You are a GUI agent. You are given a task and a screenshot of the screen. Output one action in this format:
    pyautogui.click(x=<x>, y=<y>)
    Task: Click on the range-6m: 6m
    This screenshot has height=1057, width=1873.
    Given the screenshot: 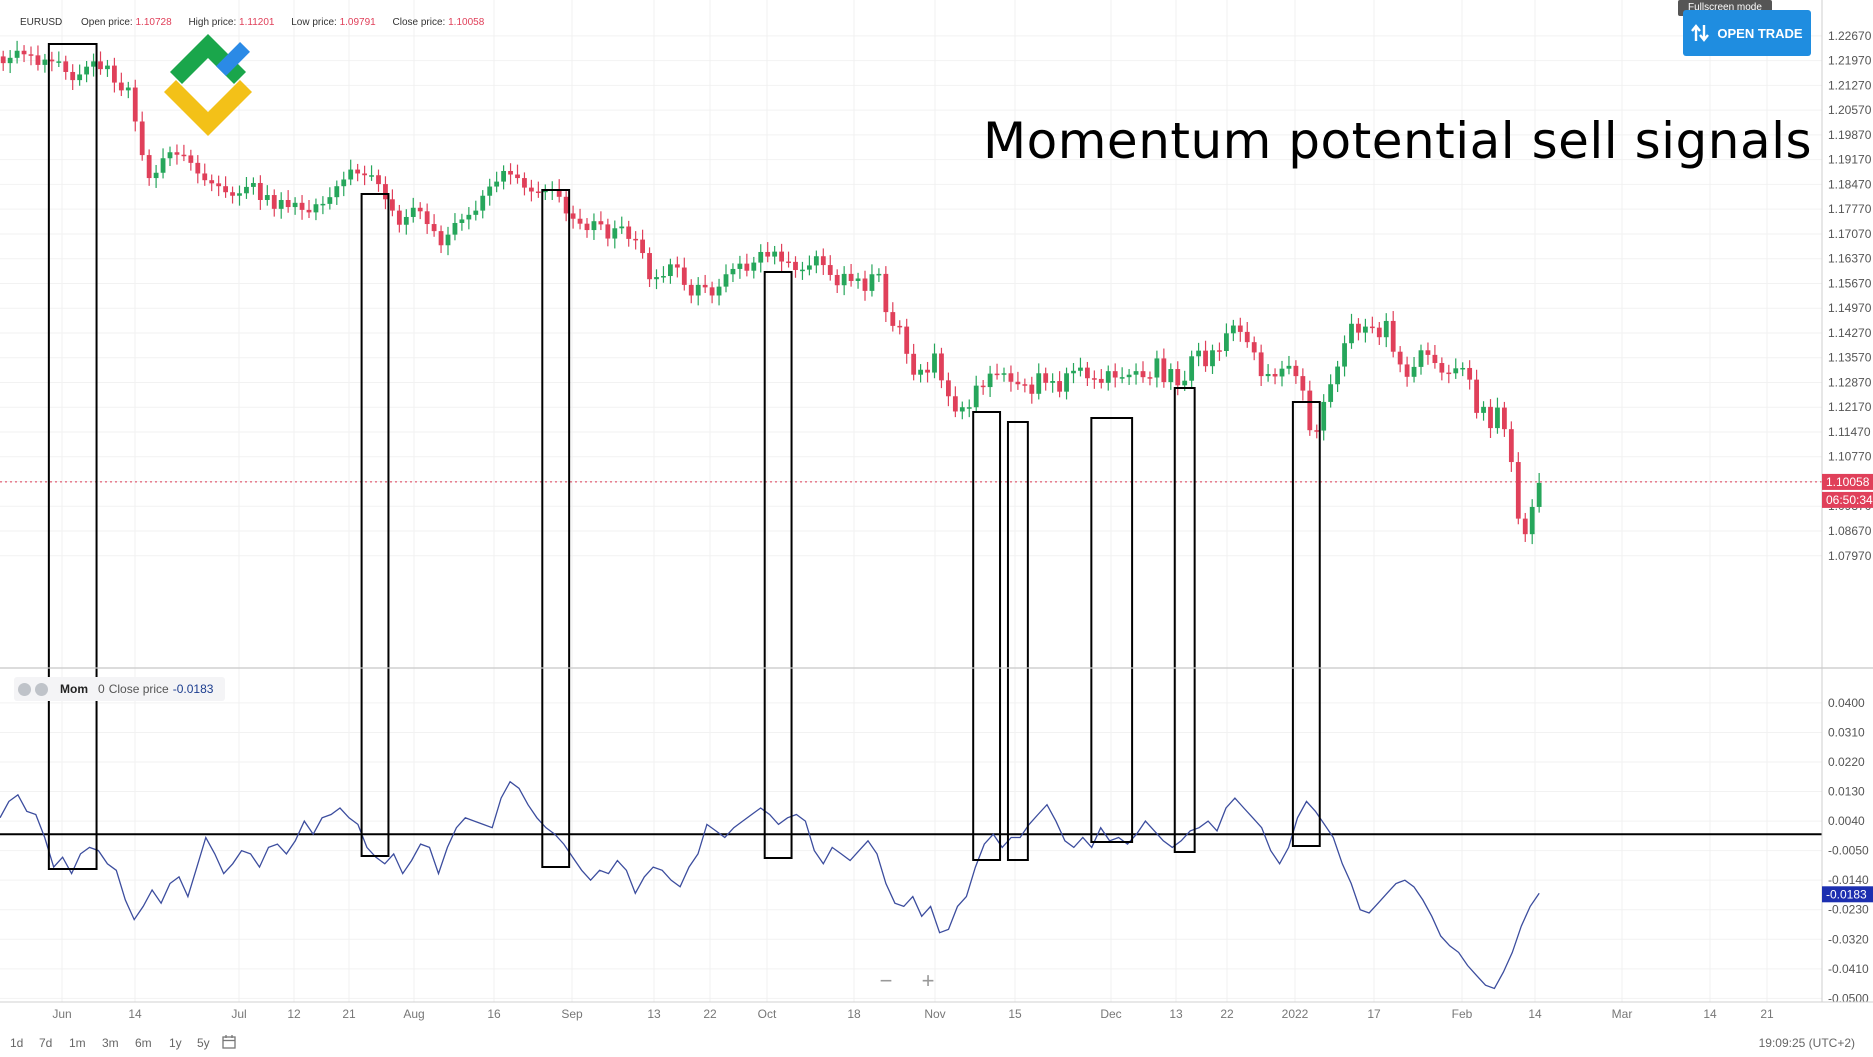 What is the action you would take?
    pyautogui.click(x=143, y=1043)
    